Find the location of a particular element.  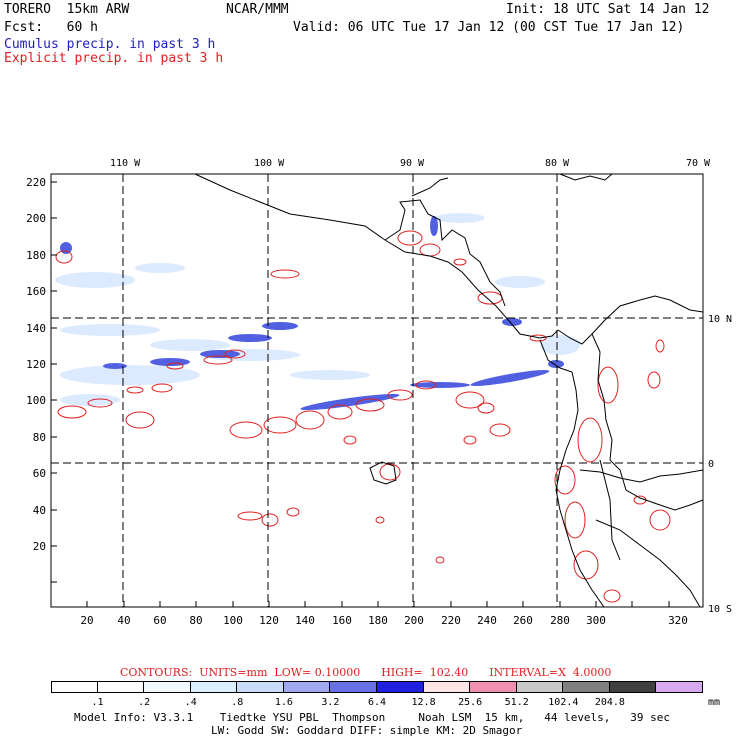

colorbar-frame is located at coordinates (377, 687).